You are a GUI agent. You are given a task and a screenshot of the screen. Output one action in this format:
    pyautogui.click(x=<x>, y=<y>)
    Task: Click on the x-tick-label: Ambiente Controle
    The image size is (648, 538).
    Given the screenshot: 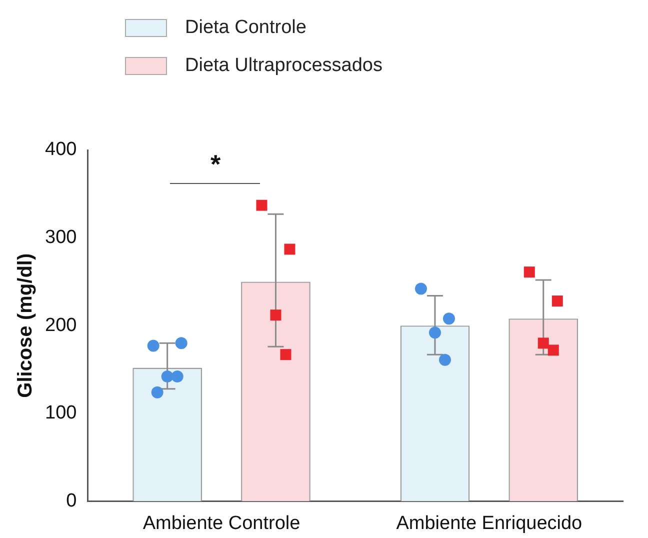 What is the action you would take?
    pyautogui.click(x=221, y=523)
    